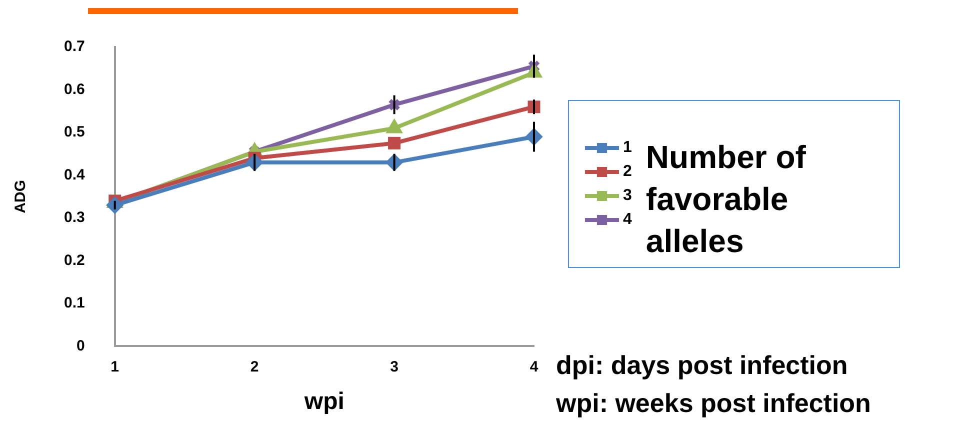 This screenshot has width=957, height=425. What do you see at coordinates (74, 303) in the screenshot?
I see `y-tick-label: 0.1` at bounding box center [74, 303].